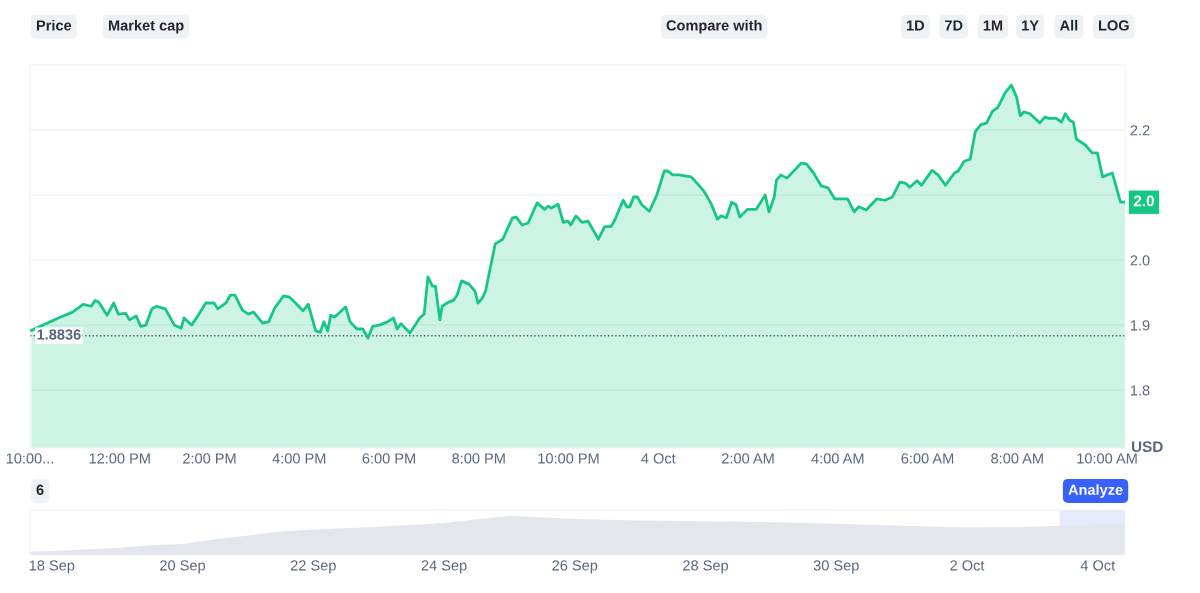  What do you see at coordinates (209, 458) in the screenshot?
I see `x-tick-label: 2:00 PM` at bounding box center [209, 458].